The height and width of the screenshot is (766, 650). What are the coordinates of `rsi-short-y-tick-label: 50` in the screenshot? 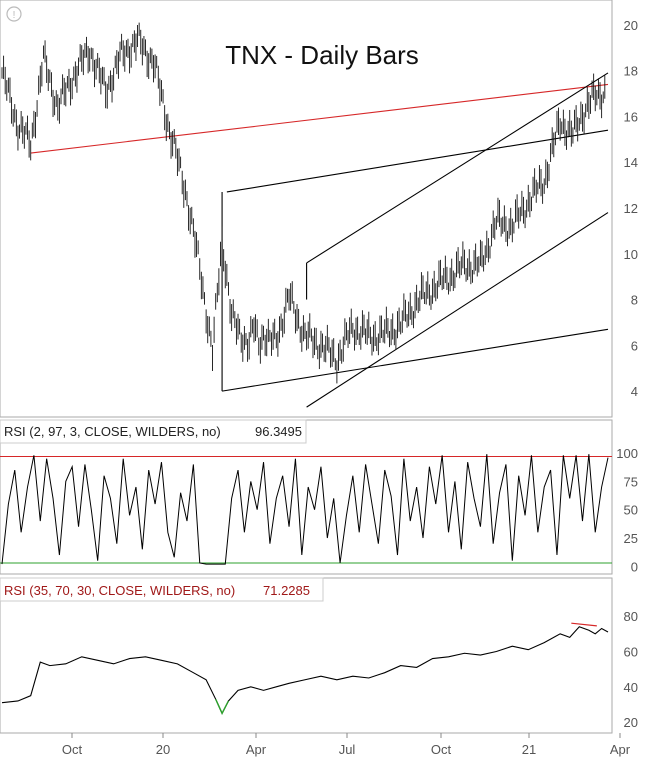 It's located at (631, 510).